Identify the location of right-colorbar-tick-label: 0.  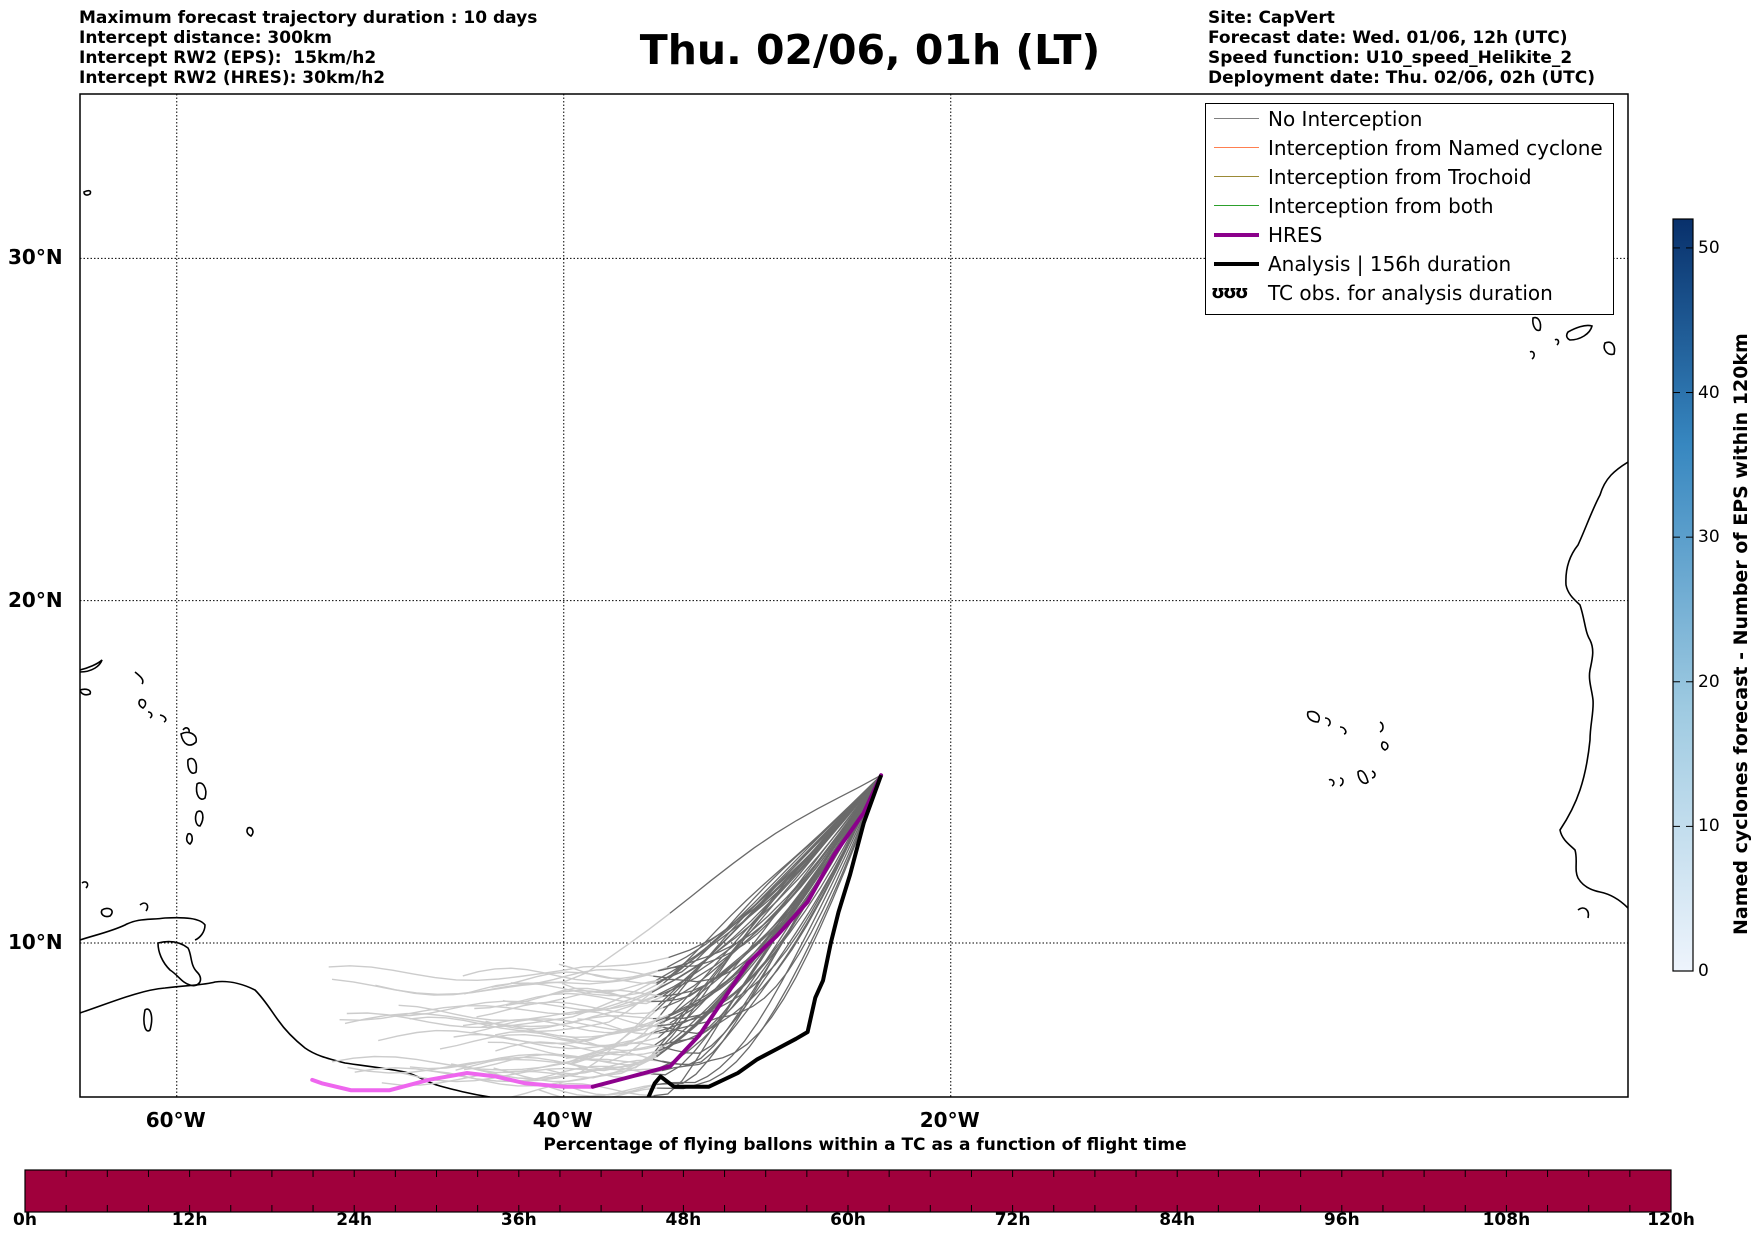
(1703, 971).